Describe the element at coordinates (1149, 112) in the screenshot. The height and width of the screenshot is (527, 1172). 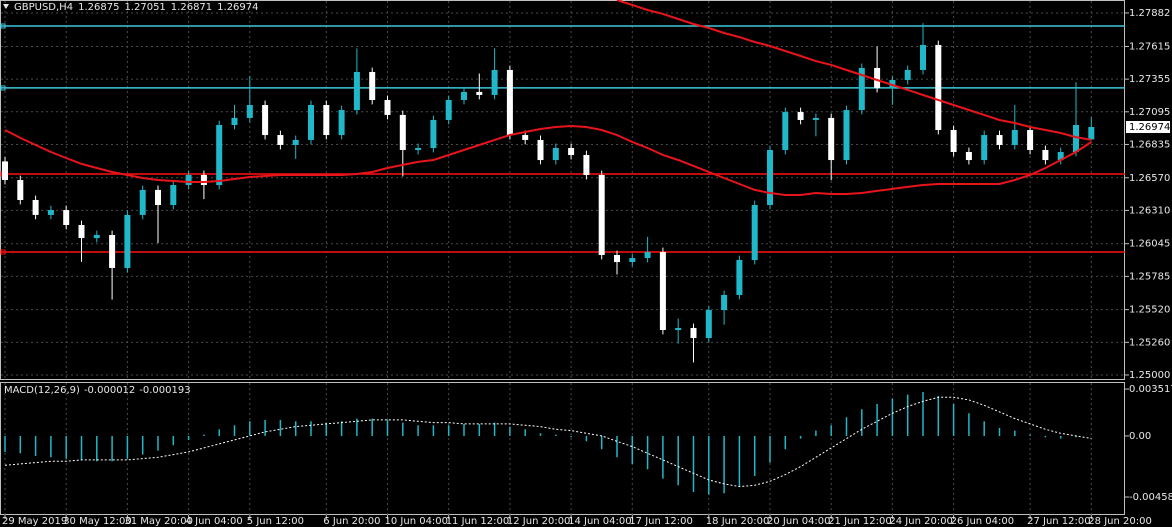
I see `y-tick-label: 1.27095` at that location.